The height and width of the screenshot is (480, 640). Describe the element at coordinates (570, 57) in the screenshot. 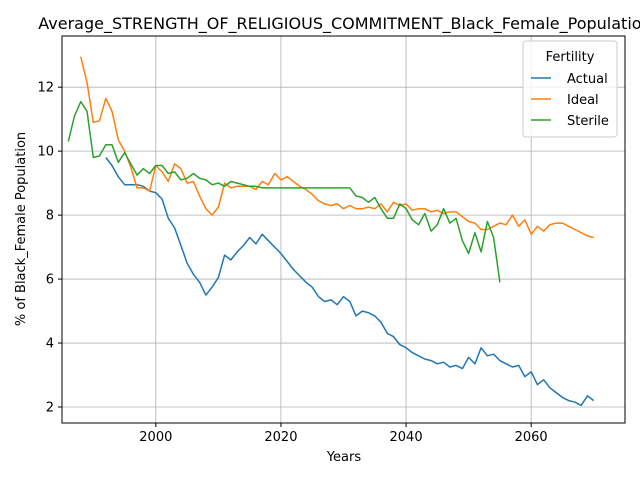

I see `legend-title: Fertility` at that location.